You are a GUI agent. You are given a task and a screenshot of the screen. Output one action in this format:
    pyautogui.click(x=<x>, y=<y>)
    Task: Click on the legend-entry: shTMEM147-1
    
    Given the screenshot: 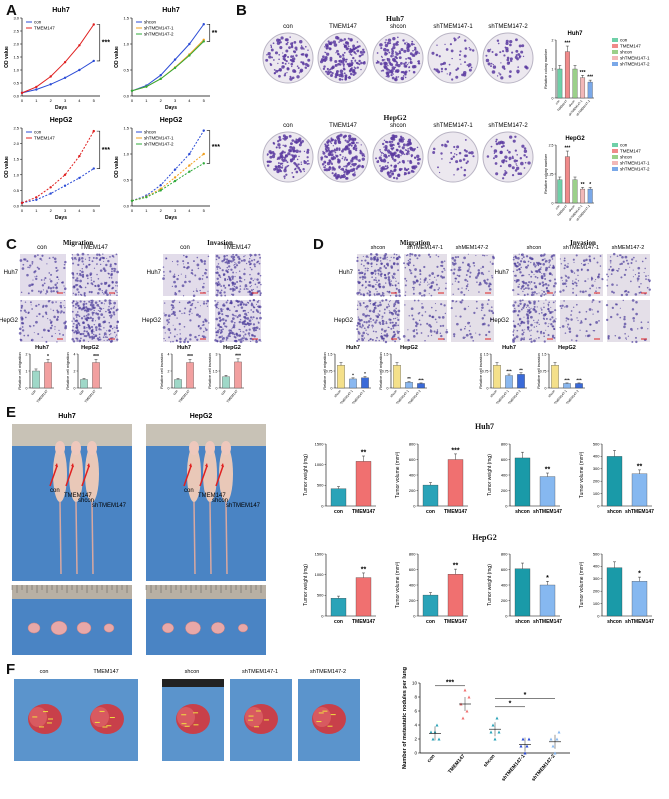 What is the action you would take?
    pyautogui.click(x=159, y=28)
    